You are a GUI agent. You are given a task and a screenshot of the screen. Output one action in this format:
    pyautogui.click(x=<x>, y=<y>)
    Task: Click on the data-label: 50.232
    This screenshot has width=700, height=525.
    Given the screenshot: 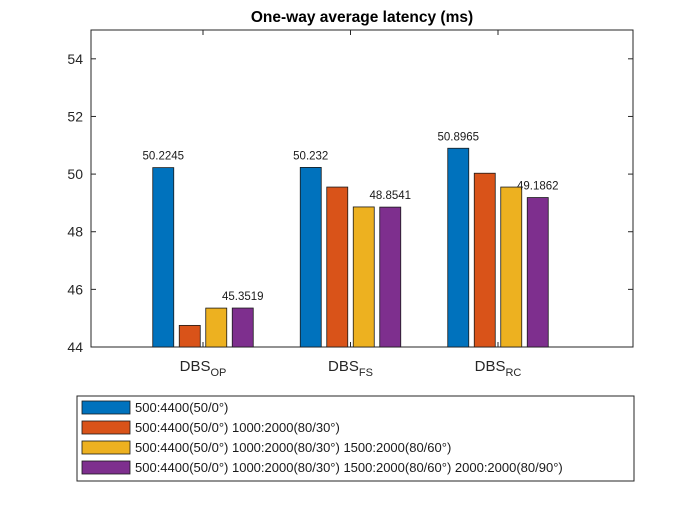 What is the action you would take?
    pyautogui.click(x=310, y=156)
    